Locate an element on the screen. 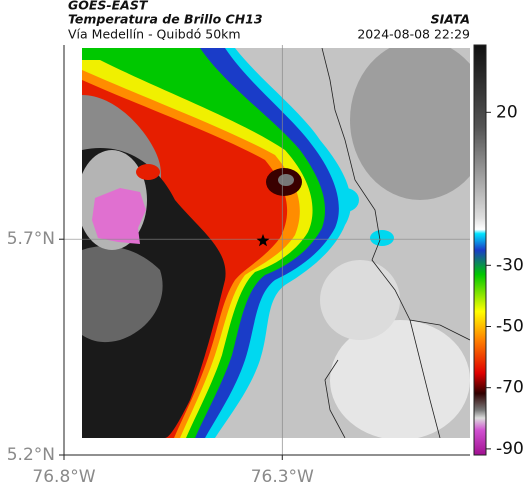  source: SIATA is located at coordinates (450, 19).